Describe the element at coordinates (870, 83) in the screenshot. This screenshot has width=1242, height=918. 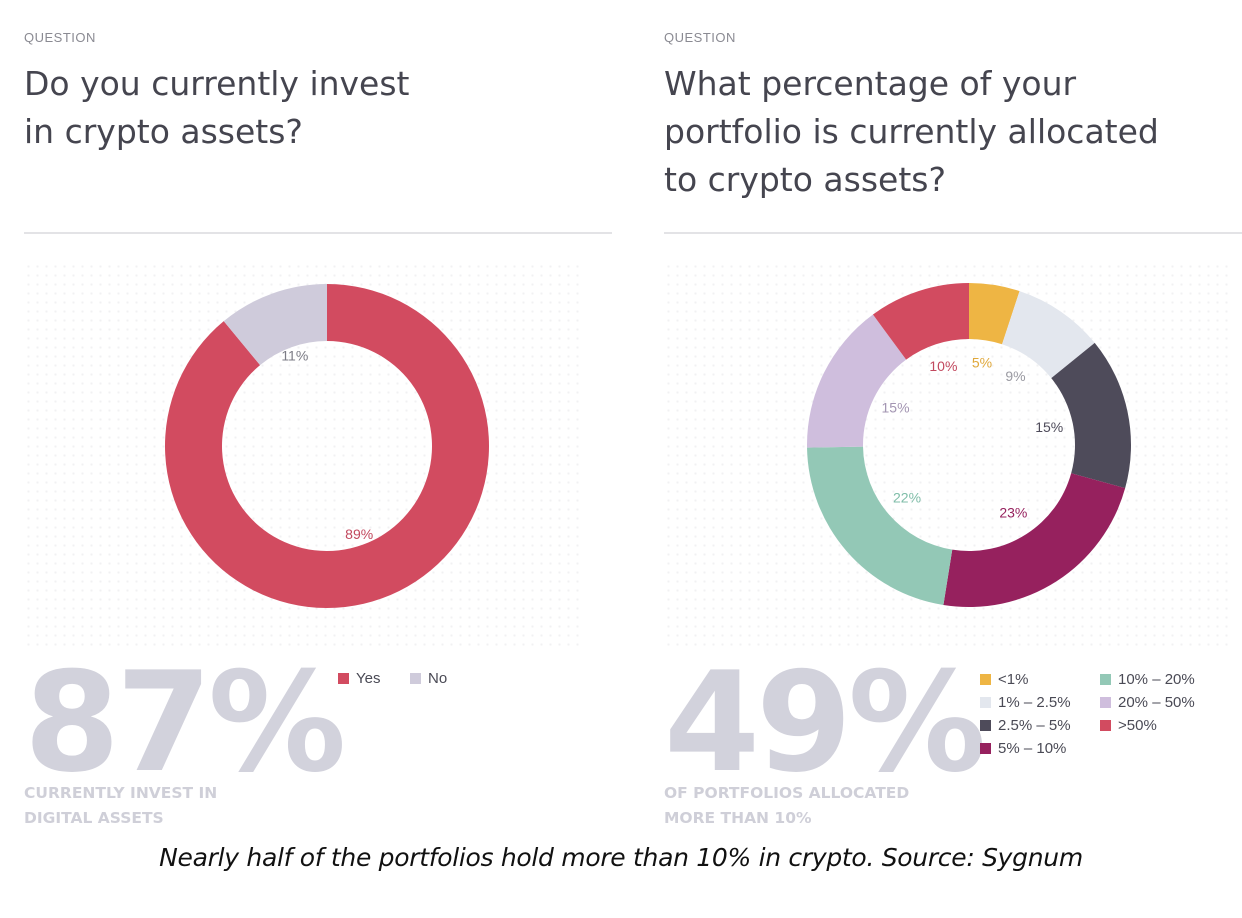
I see `question-title-line: What percentage of your` at that location.